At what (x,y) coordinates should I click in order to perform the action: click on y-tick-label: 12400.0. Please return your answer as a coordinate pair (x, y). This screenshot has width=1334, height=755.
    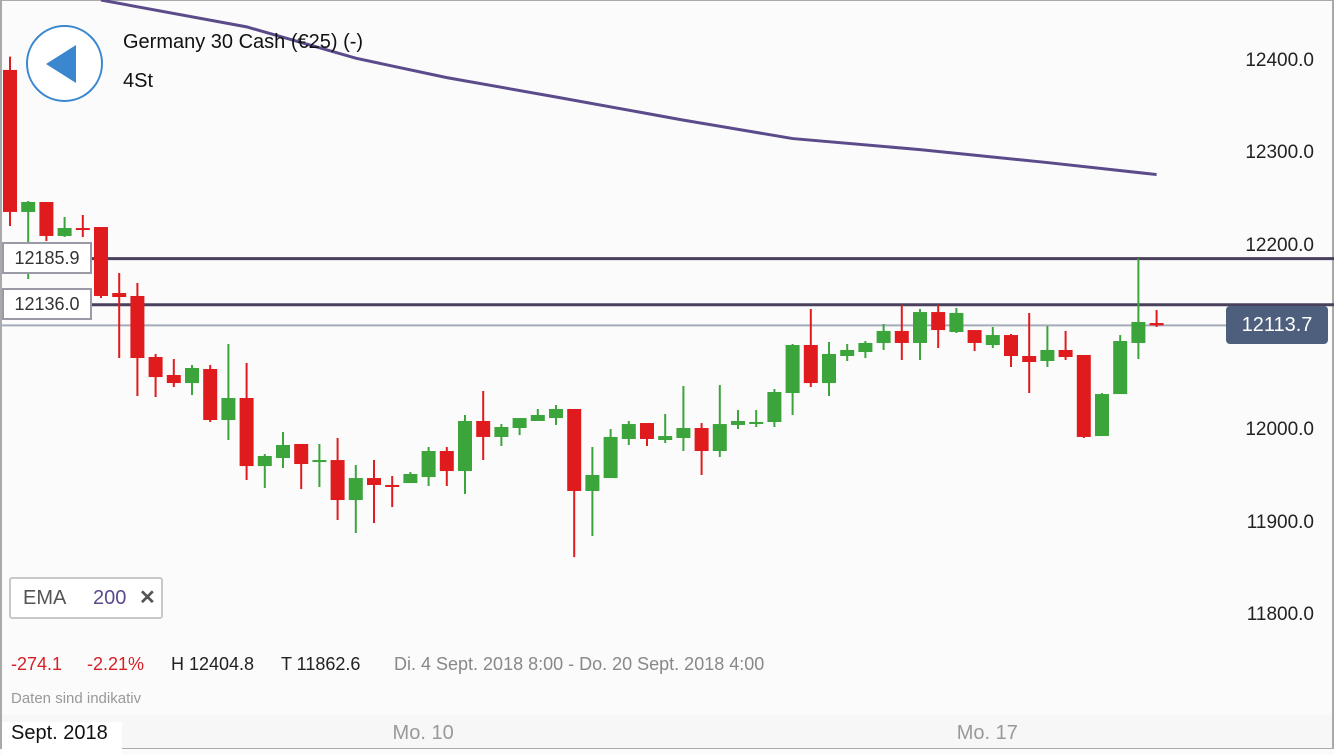
    Looking at the image, I should click on (1279, 60).